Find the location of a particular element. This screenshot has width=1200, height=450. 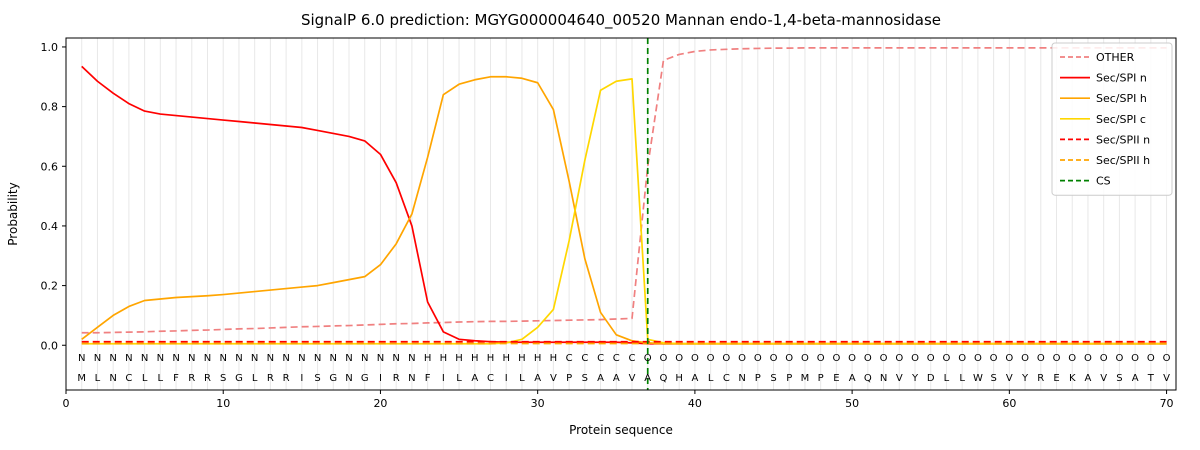

residue-letter: T is located at coordinates (1151, 378).